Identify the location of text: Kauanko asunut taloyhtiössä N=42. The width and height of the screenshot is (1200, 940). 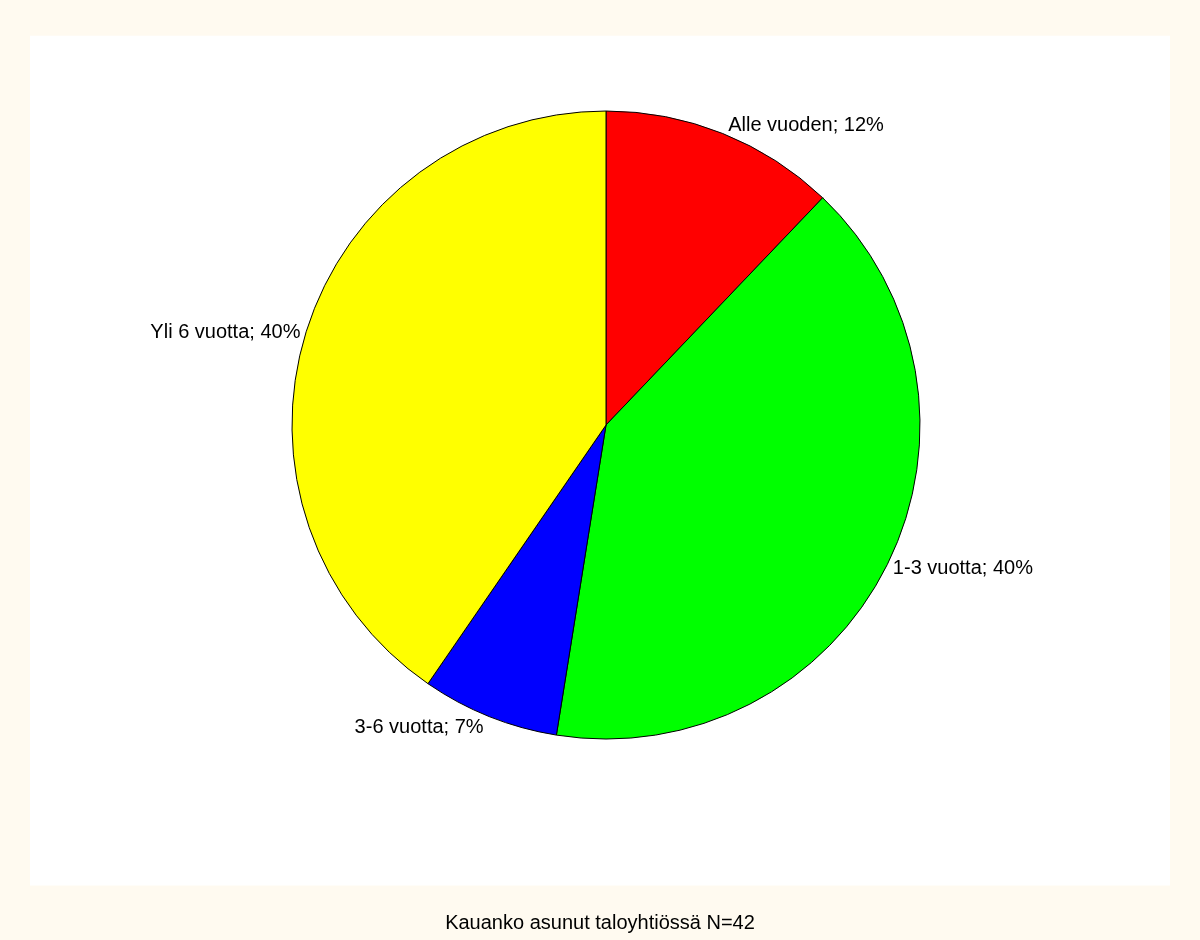
(600, 921).